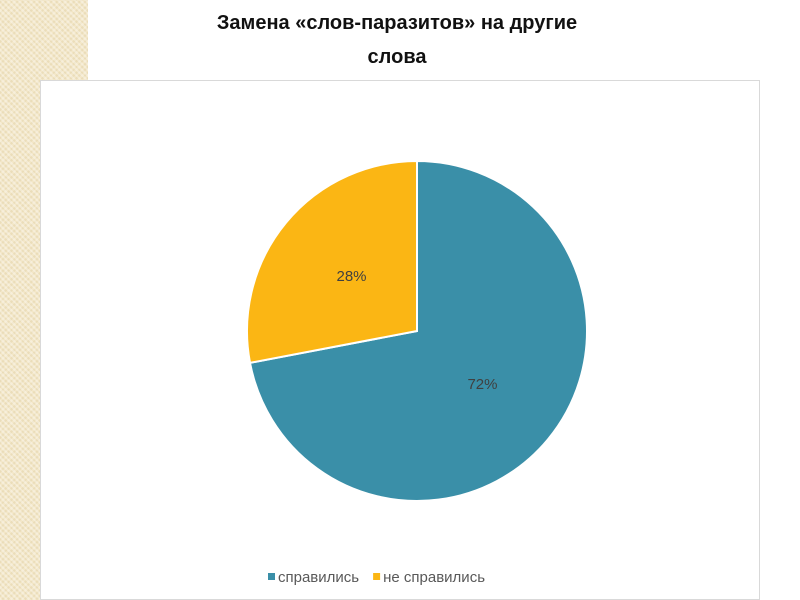 The height and width of the screenshot is (600, 800). Describe the element at coordinates (434, 577) in the screenshot. I see `legend-label: не справились` at that location.